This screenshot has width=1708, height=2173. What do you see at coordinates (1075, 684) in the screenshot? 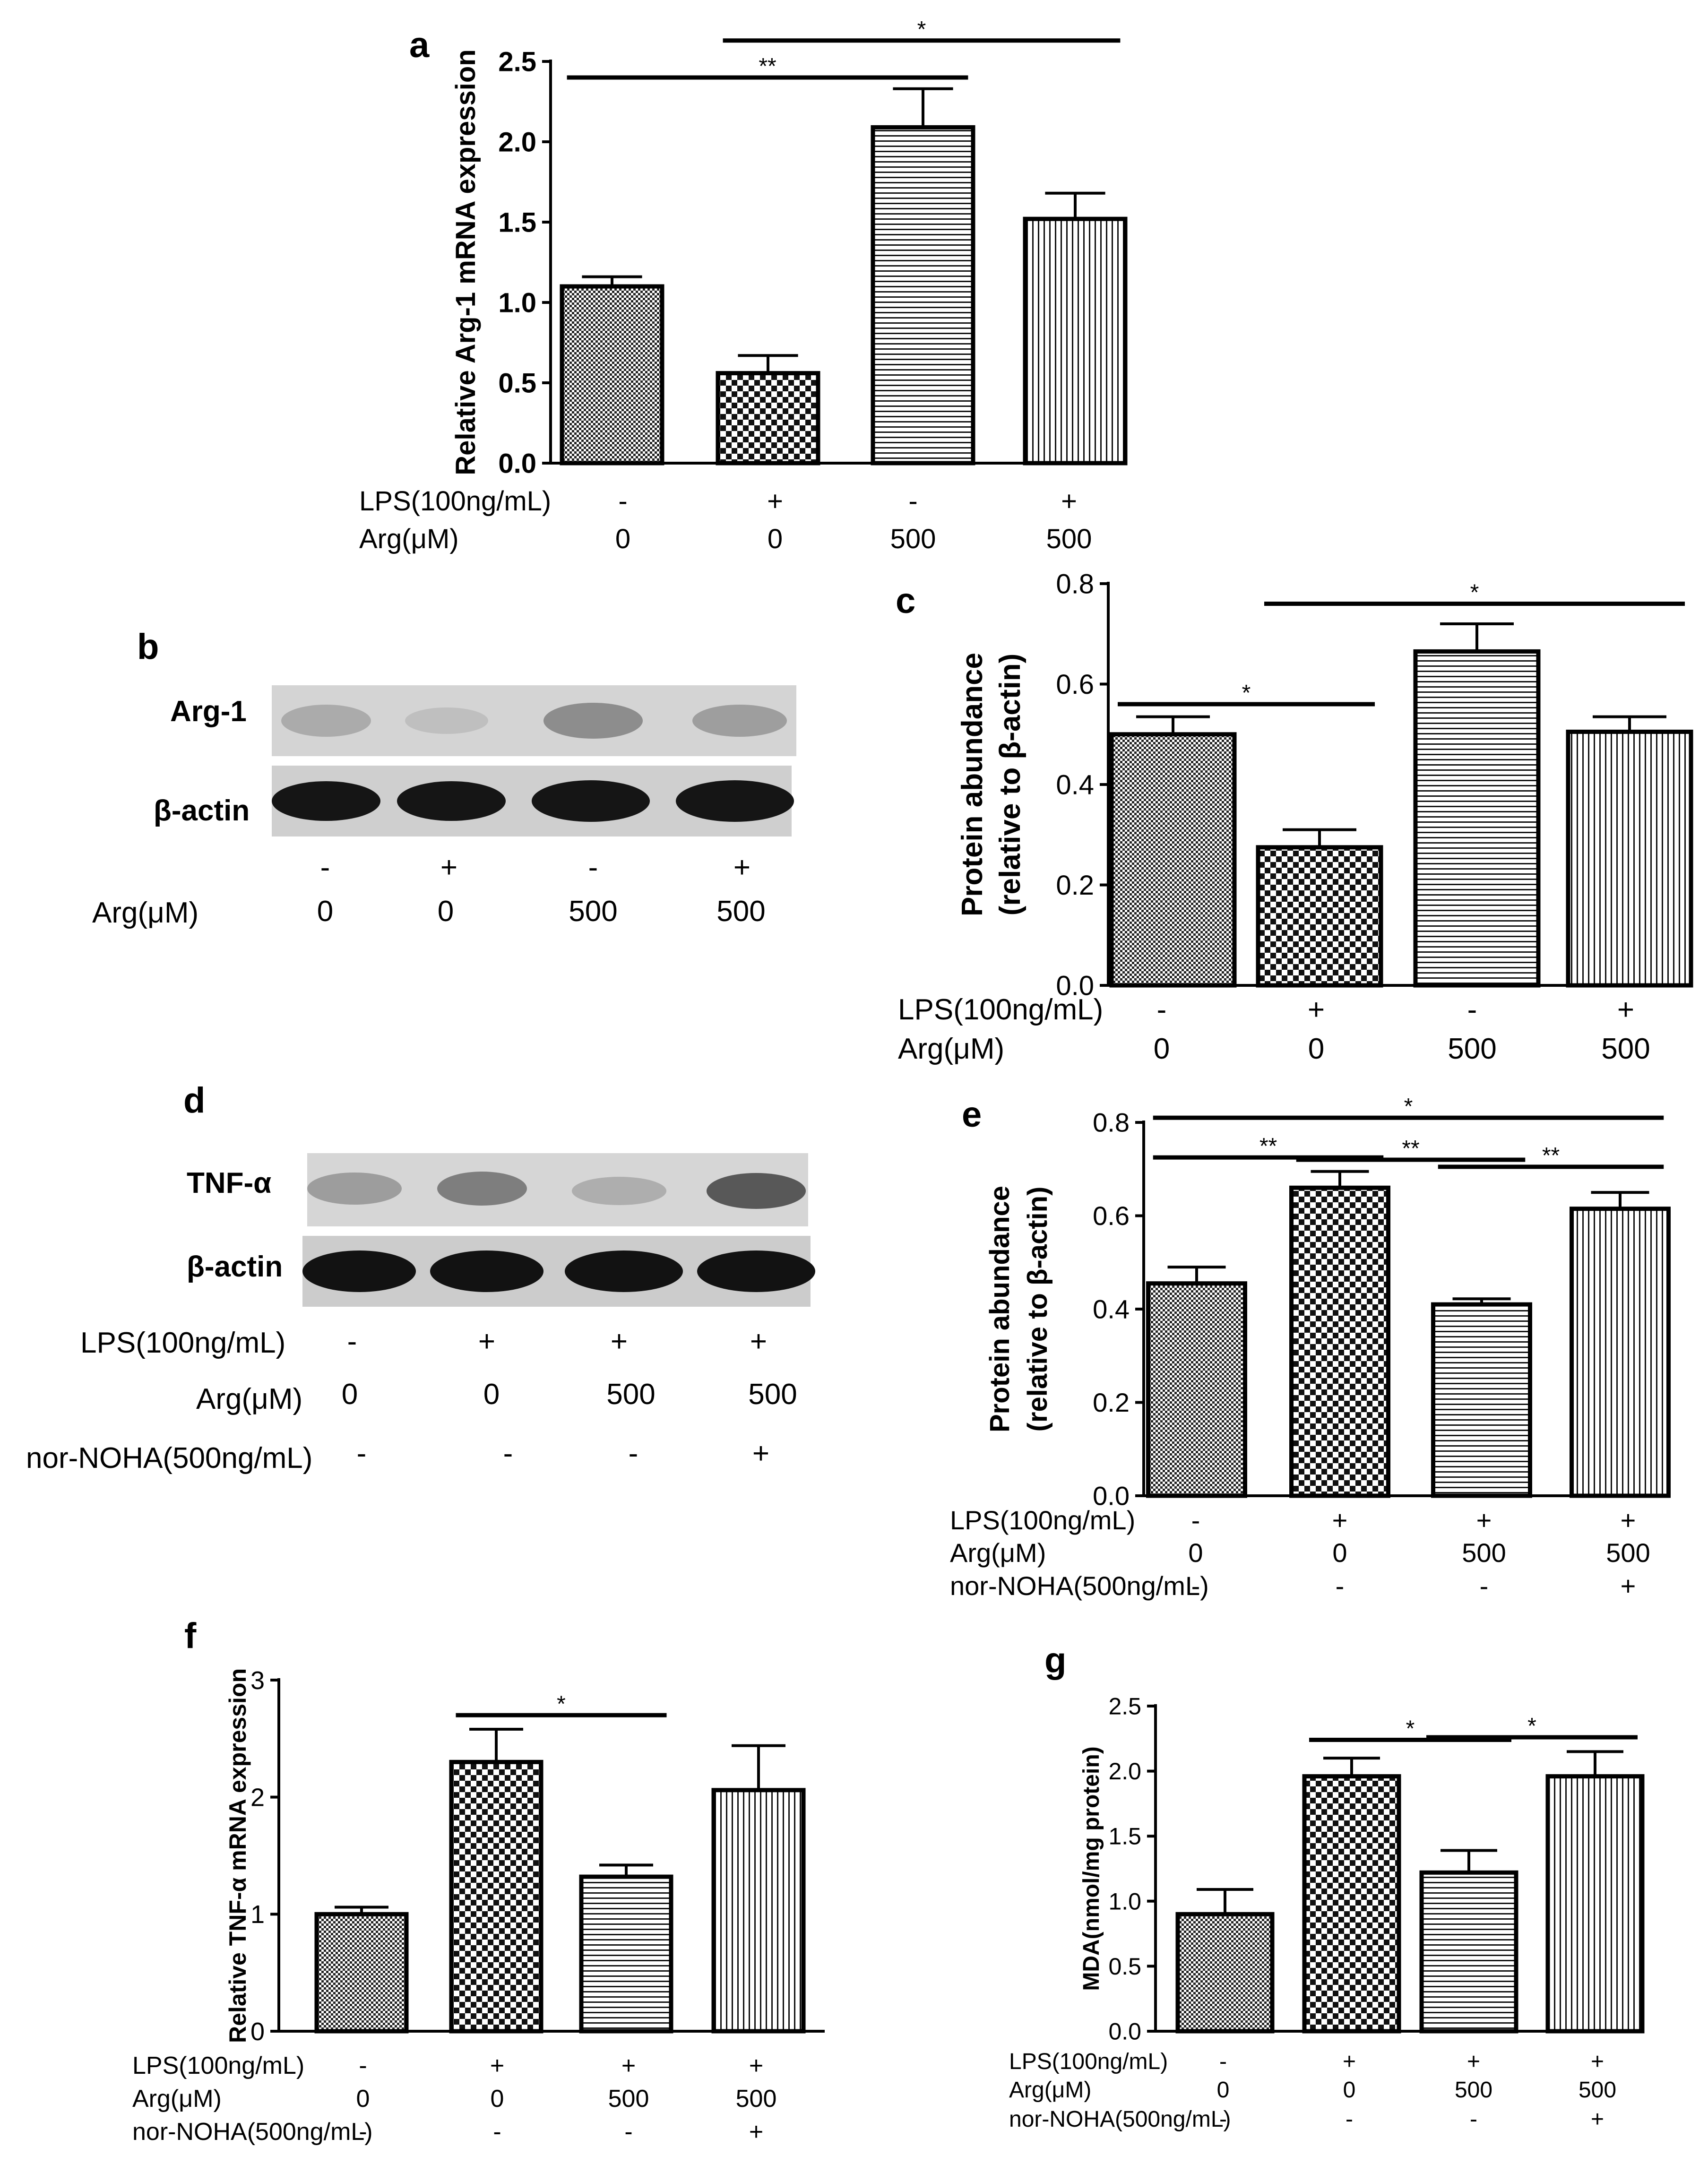
I see `y-tick-label-c: 0.6` at bounding box center [1075, 684].